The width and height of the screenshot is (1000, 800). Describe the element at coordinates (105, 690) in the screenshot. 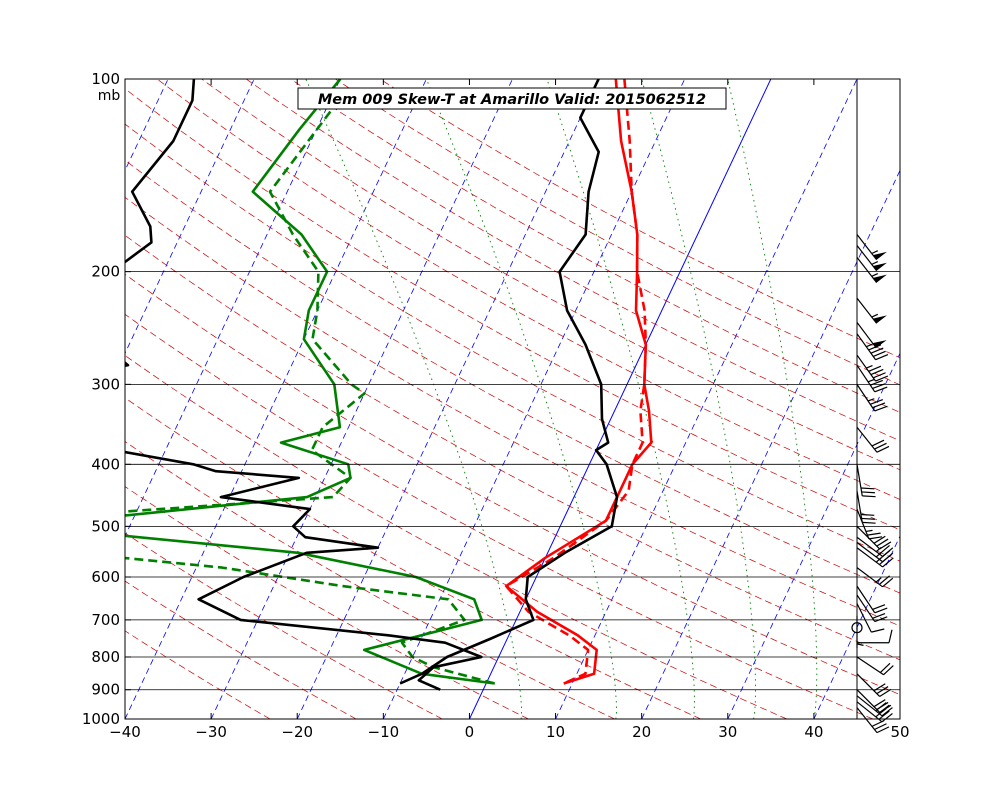

I see `p-tick-label: 900` at that location.